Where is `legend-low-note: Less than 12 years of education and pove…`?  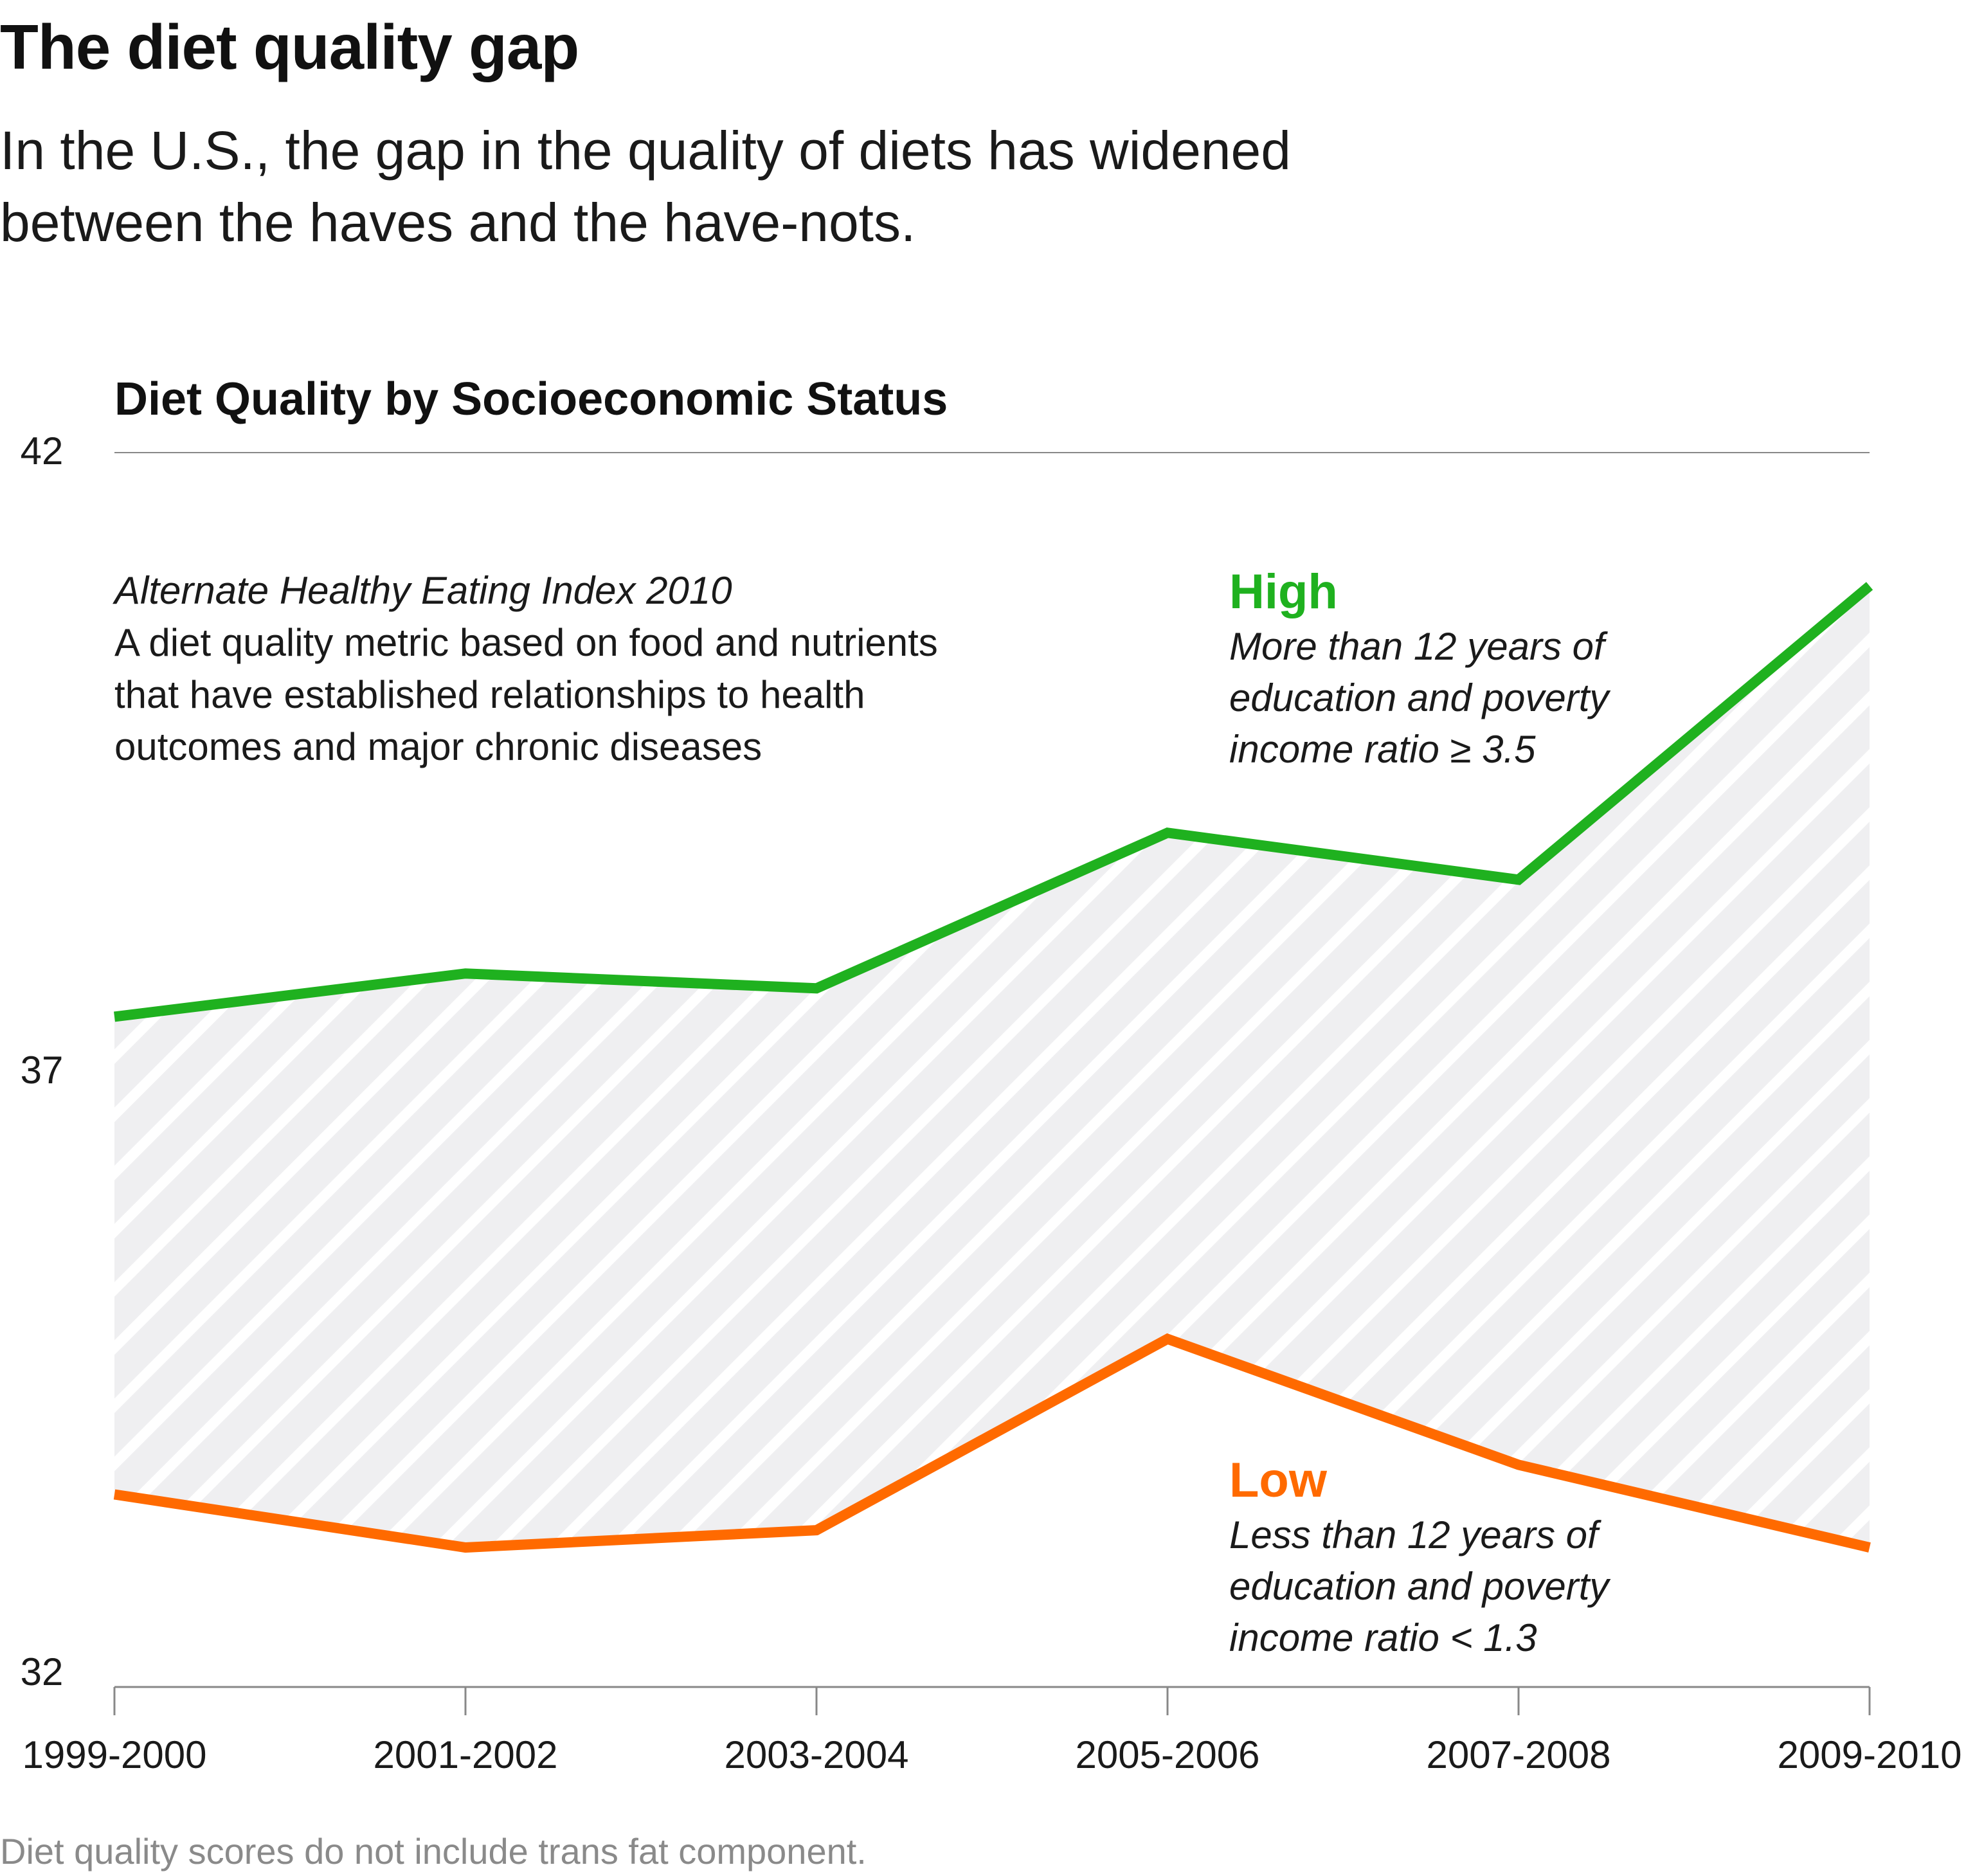 legend-low-note: Less than 12 years of education and pove… is located at coordinates (1419, 1586).